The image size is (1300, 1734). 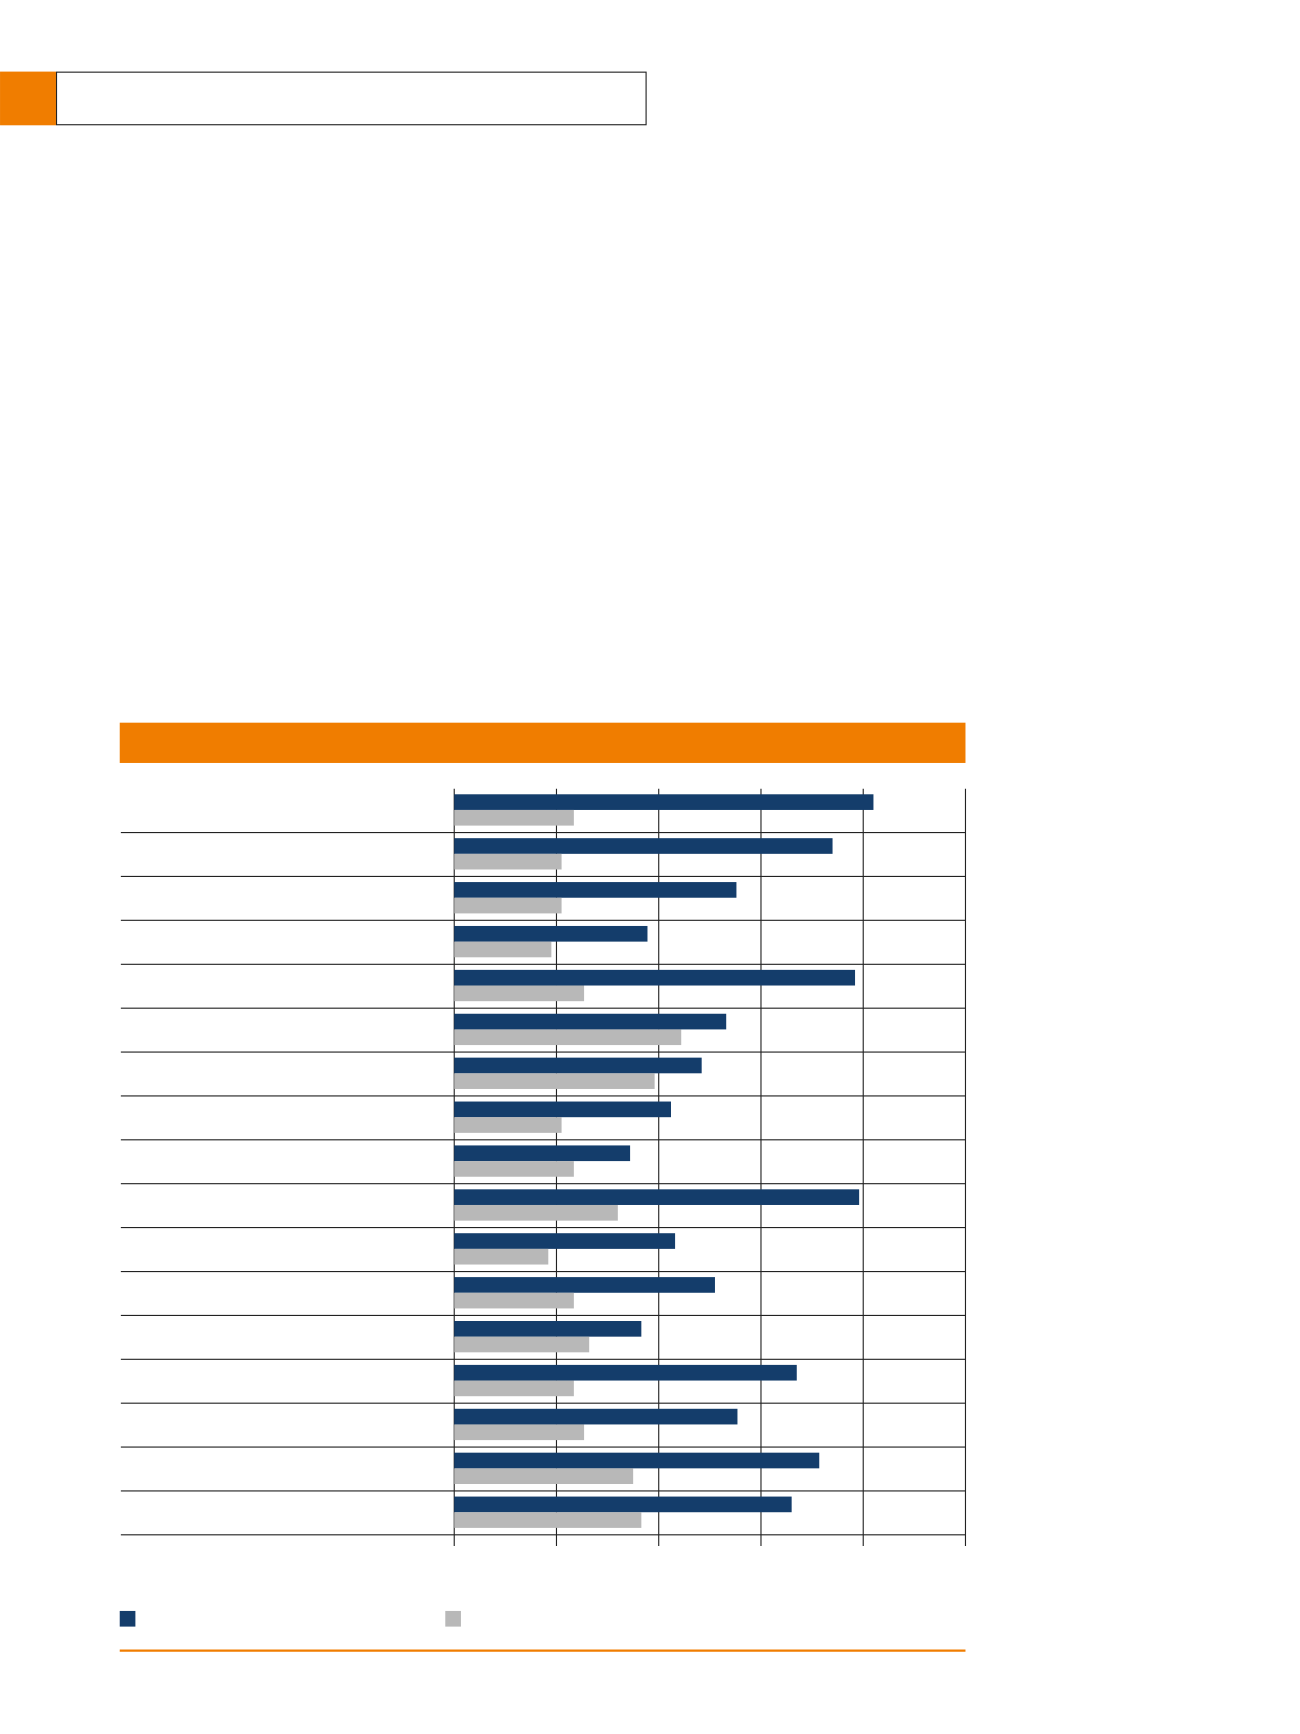 What do you see at coordinates (542, 742) in the screenshot?
I see `chart-header-bar` at bounding box center [542, 742].